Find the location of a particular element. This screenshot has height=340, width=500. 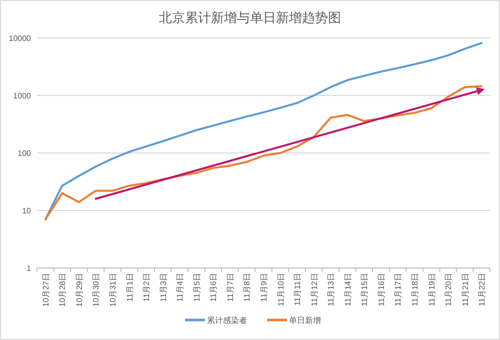

x-tick-label: 11月1日 is located at coordinates (129, 287).